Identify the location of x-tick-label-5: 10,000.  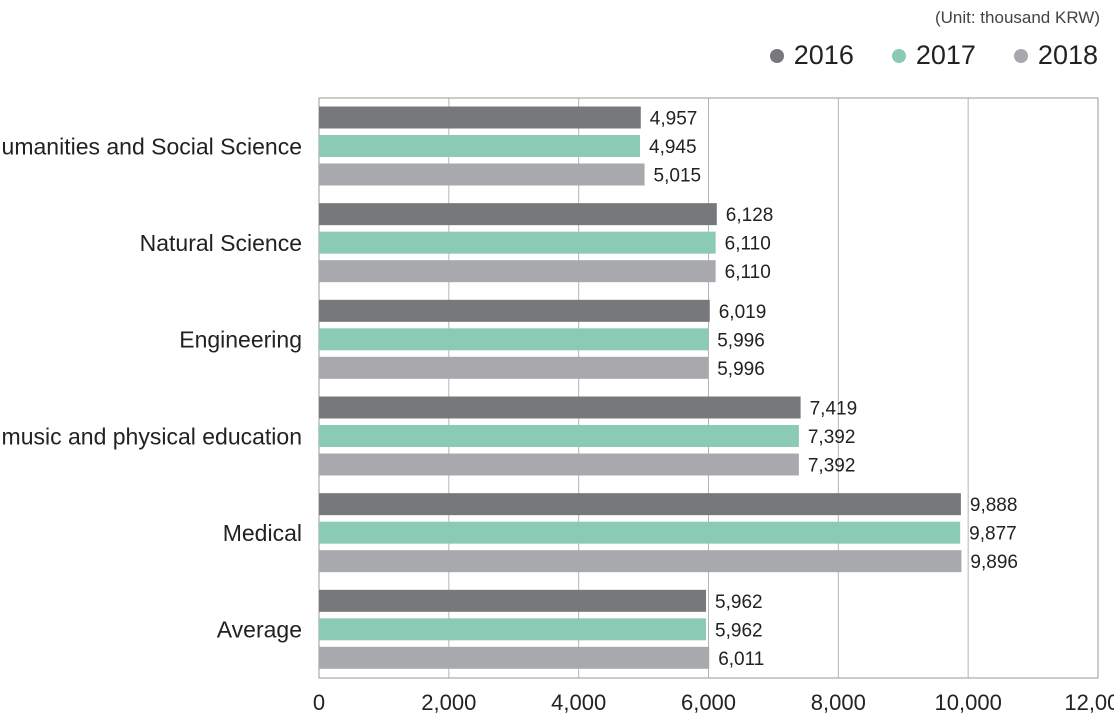
(968, 702).